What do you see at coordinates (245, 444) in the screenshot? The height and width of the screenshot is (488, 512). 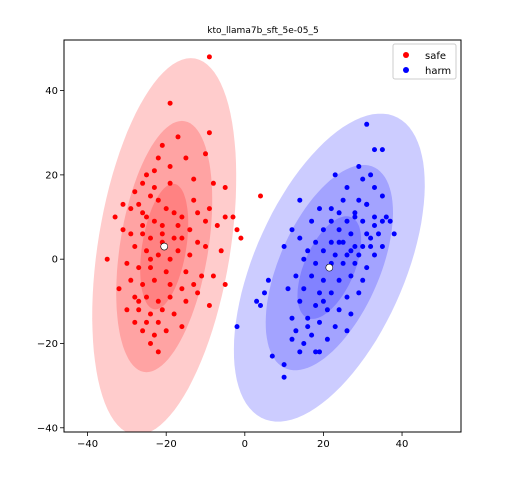 I see `x-tick-label: 0` at bounding box center [245, 444].